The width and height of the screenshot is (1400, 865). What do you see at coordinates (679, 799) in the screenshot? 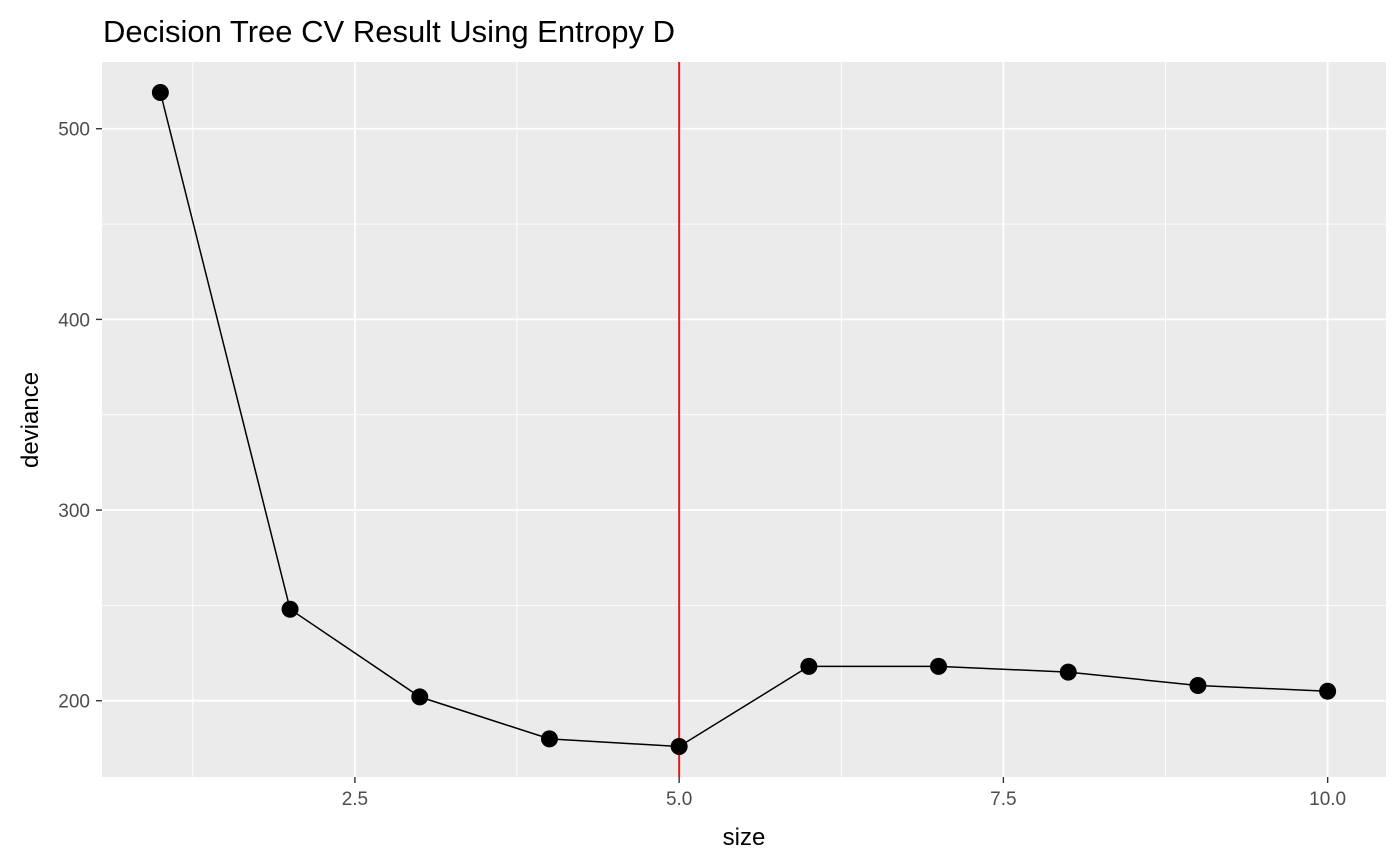
I see `x-tick-label: 5.0` at bounding box center [679, 799].